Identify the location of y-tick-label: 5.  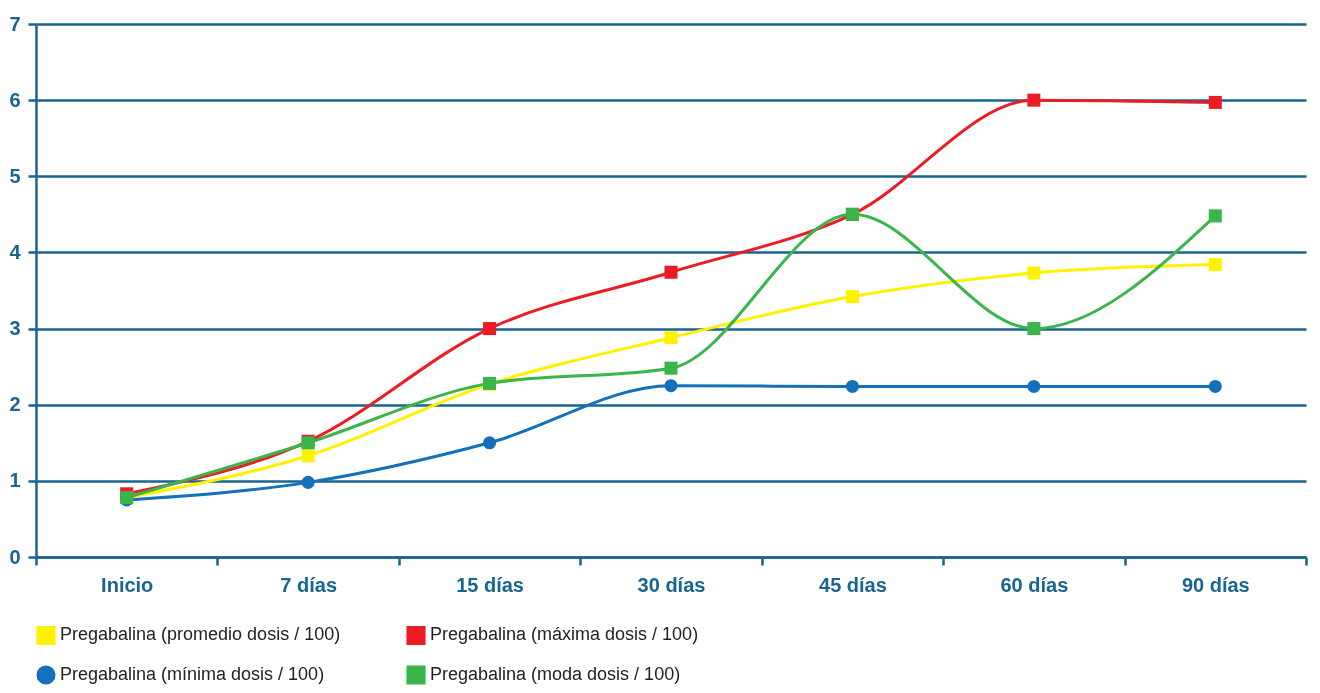
(15, 175).